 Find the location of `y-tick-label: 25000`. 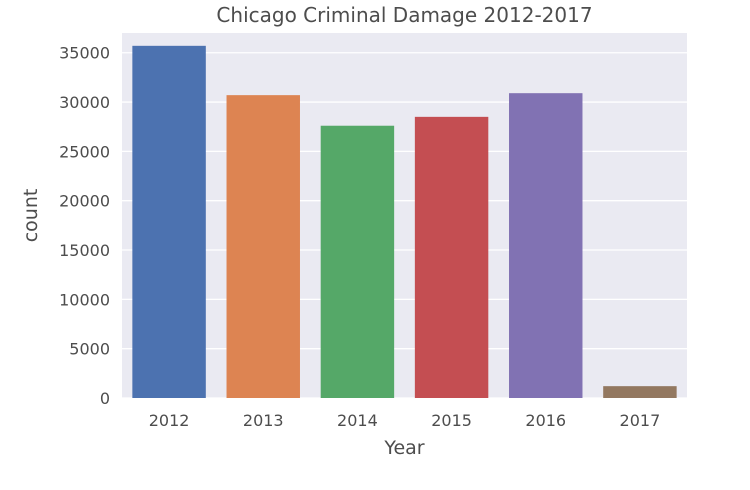

y-tick-label: 25000 is located at coordinates (84, 151).